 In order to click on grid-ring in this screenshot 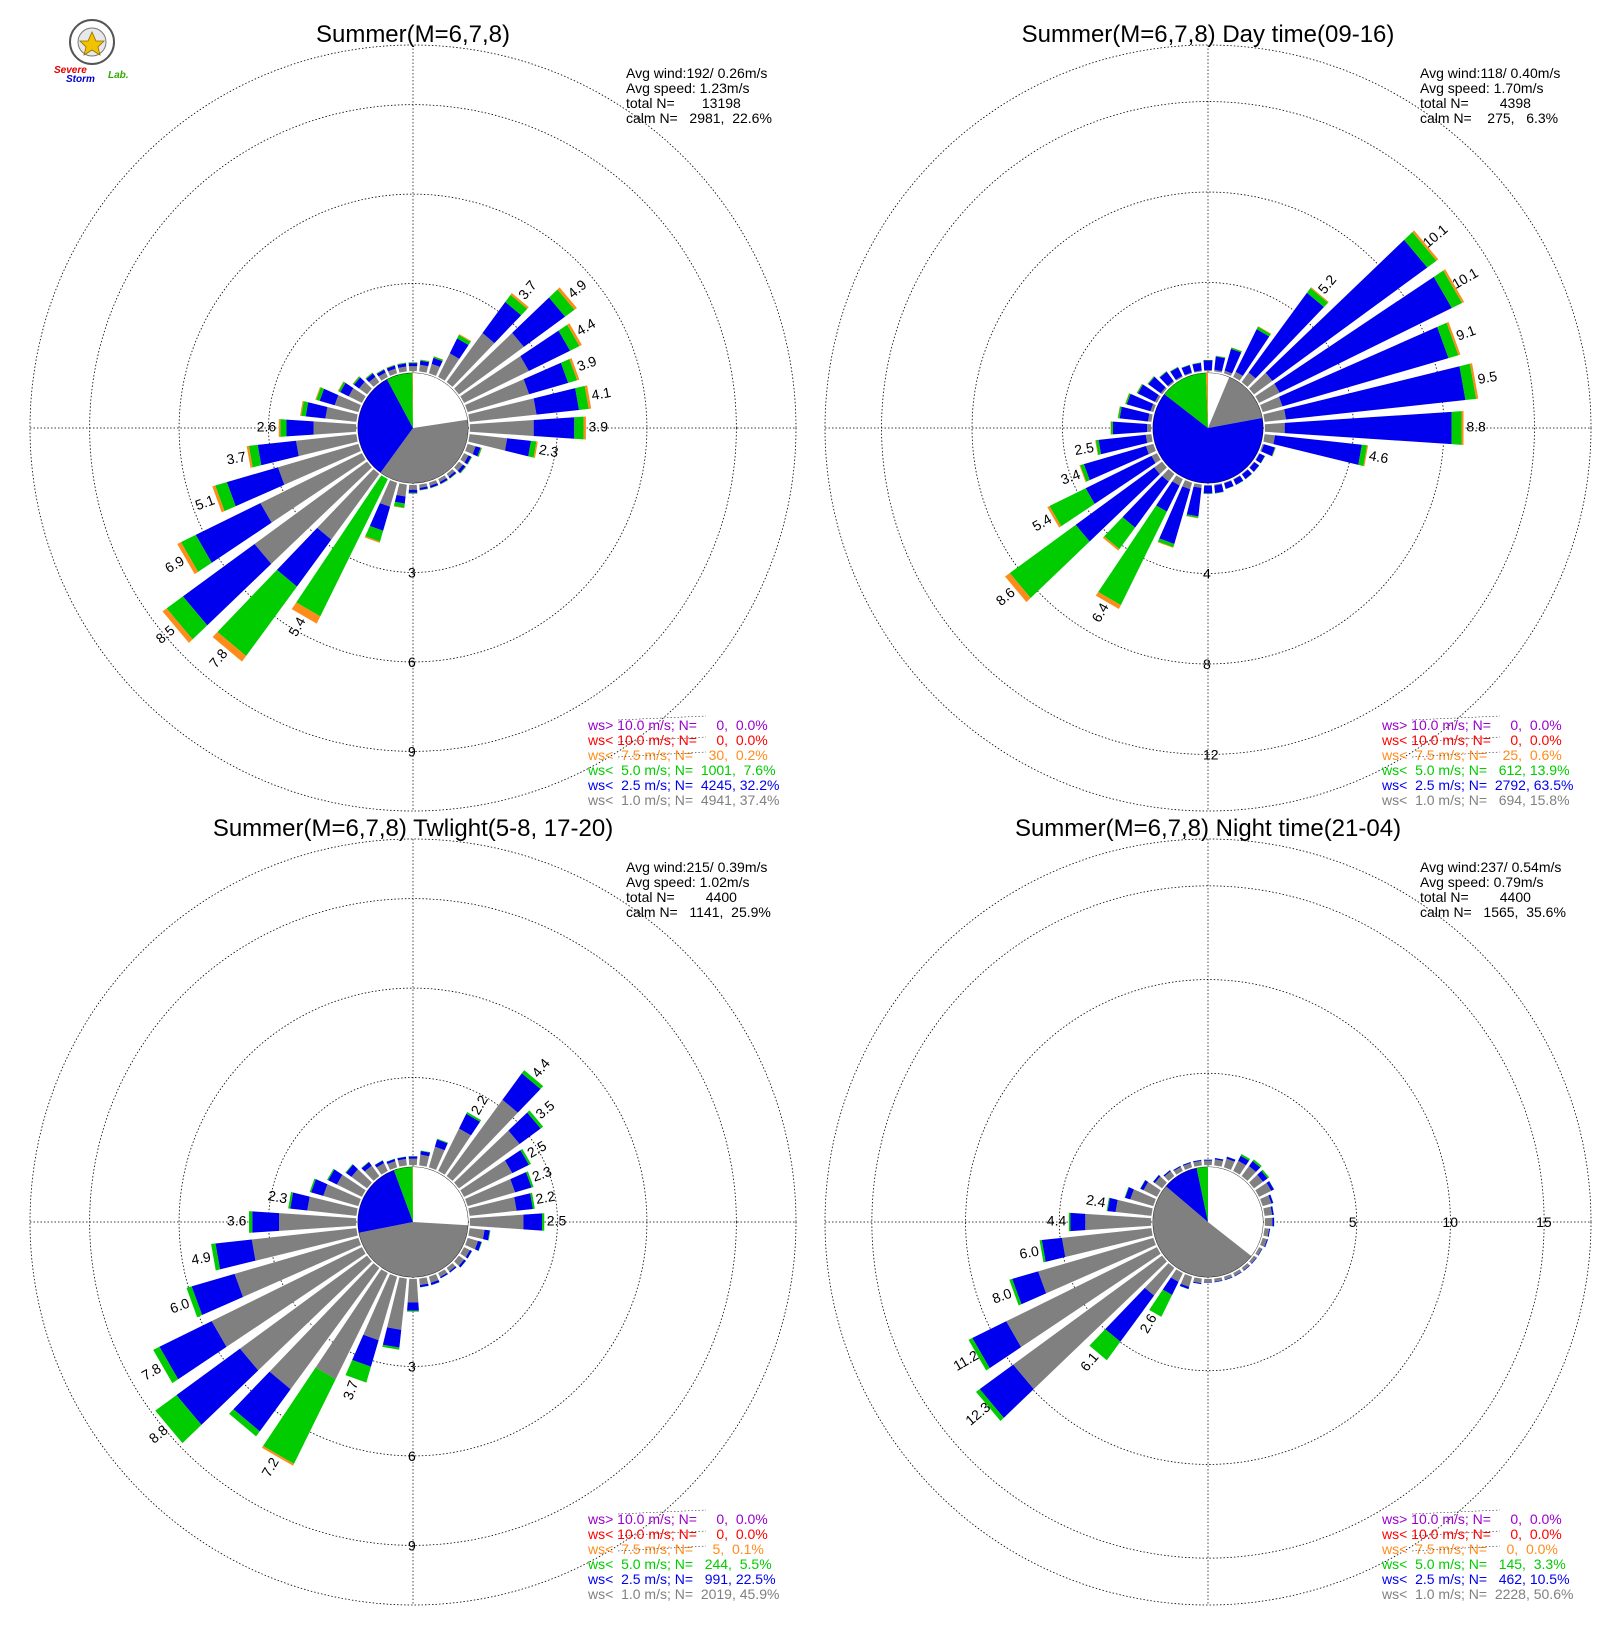, I will do `click(1208, 1222)`.